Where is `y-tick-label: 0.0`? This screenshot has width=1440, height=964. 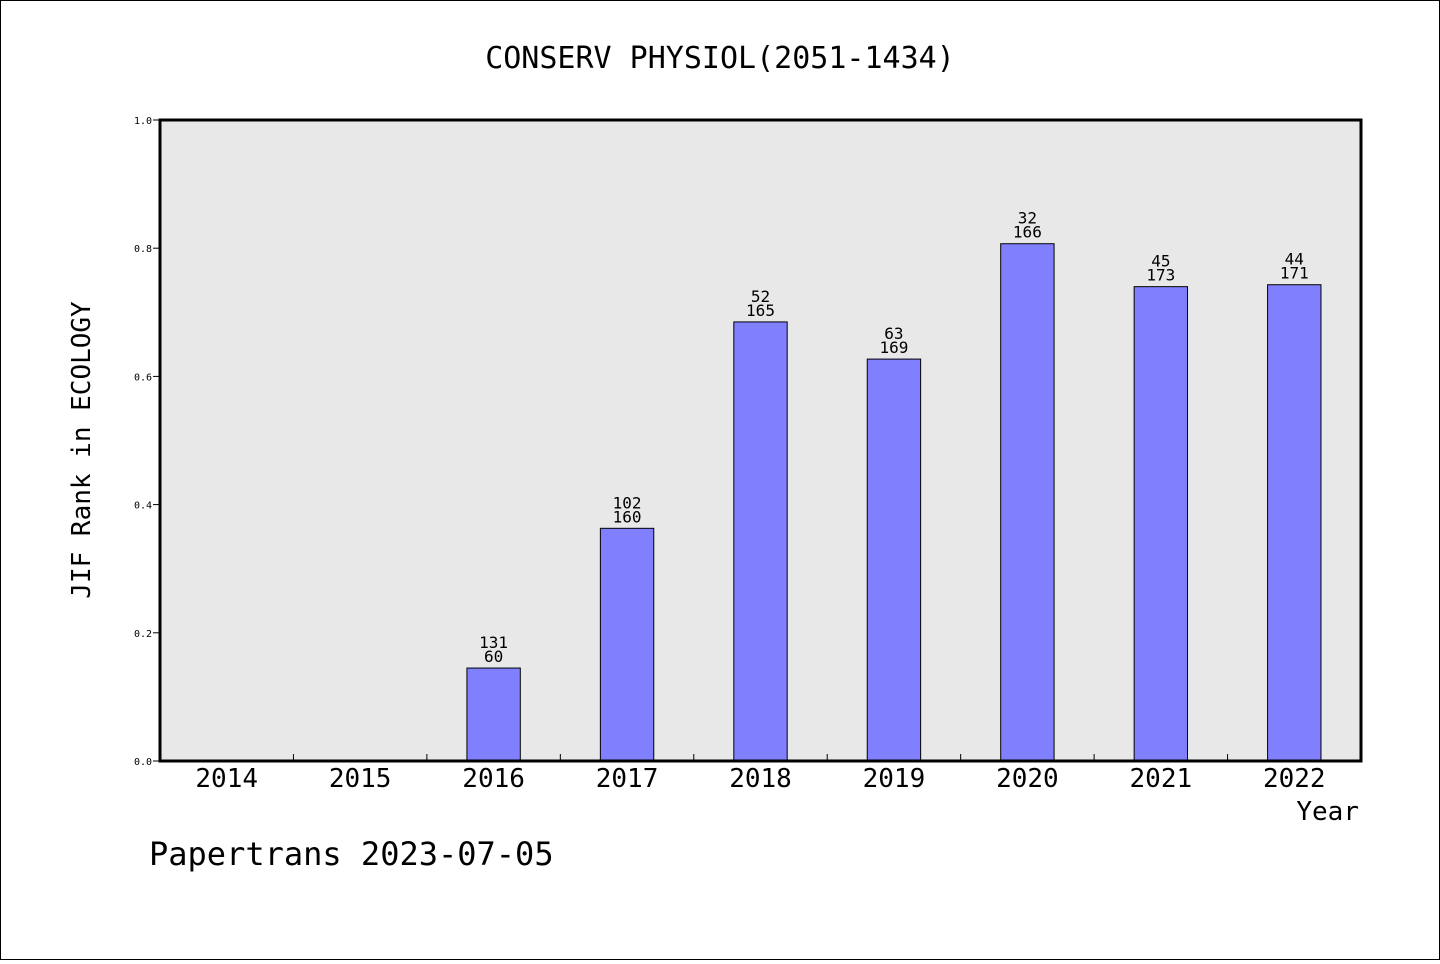
y-tick-label: 0.0 is located at coordinates (143, 762).